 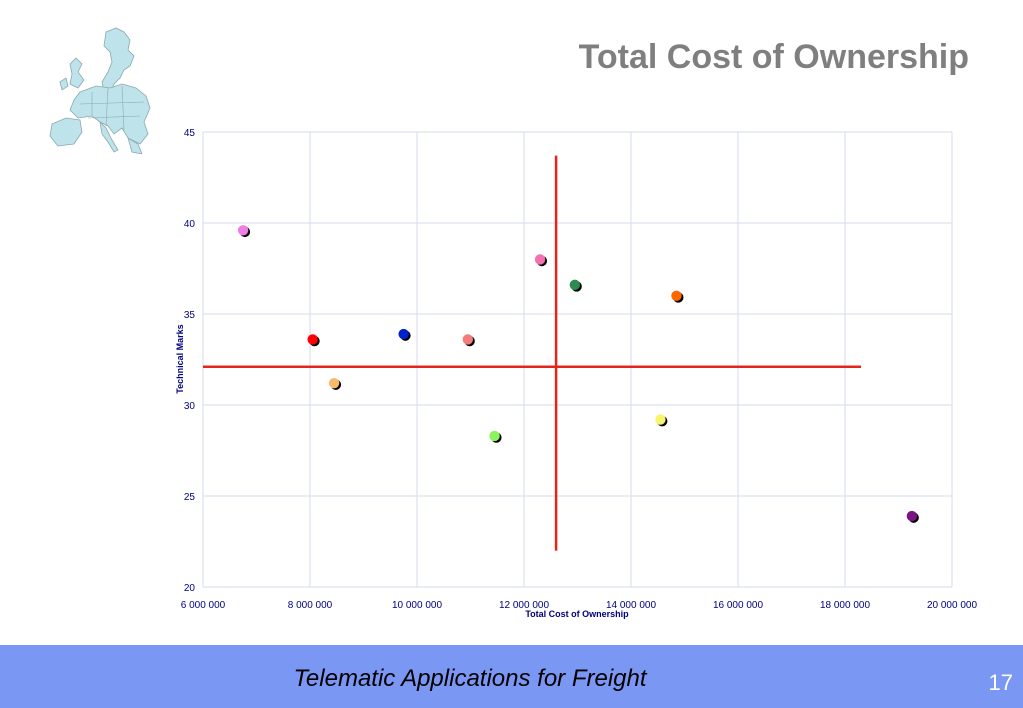 What do you see at coordinates (524, 605) in the screenshot?
I see `x-tick-label: 12 000 000` at bounding box center [524, 605].